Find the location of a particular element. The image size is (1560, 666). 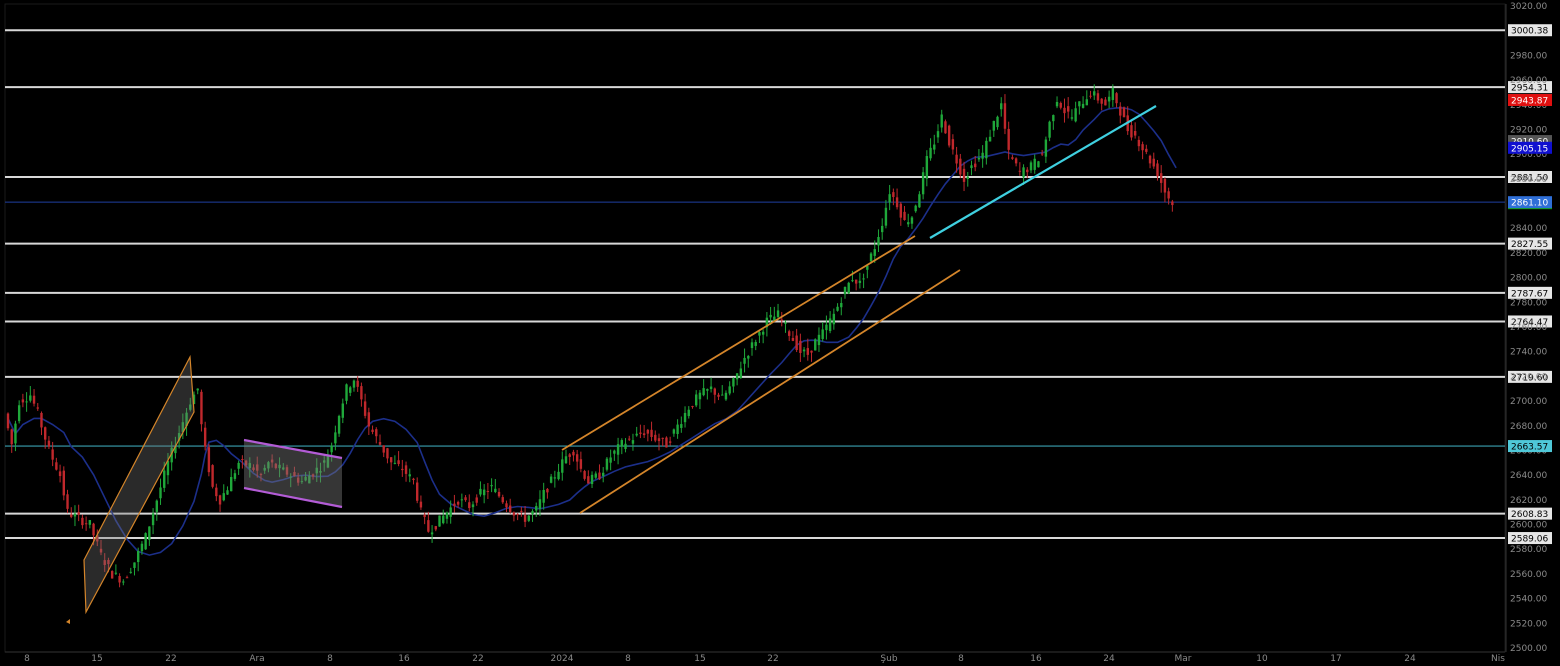

y-tick-label: 2600.00 is located at coordinates (1528, 526).